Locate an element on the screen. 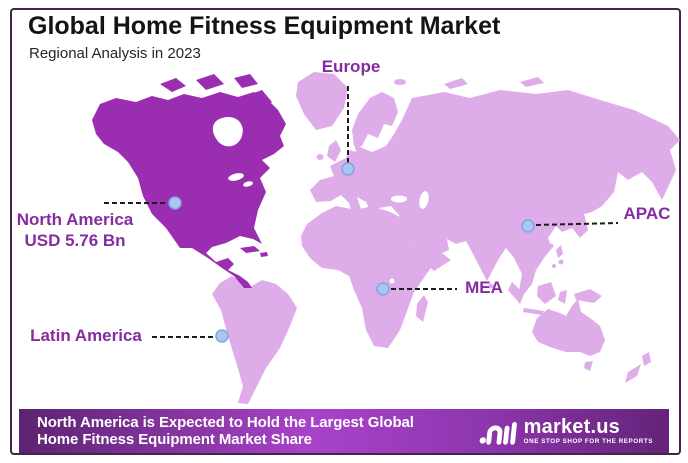  region-africa is located at coordinates (369, 277).